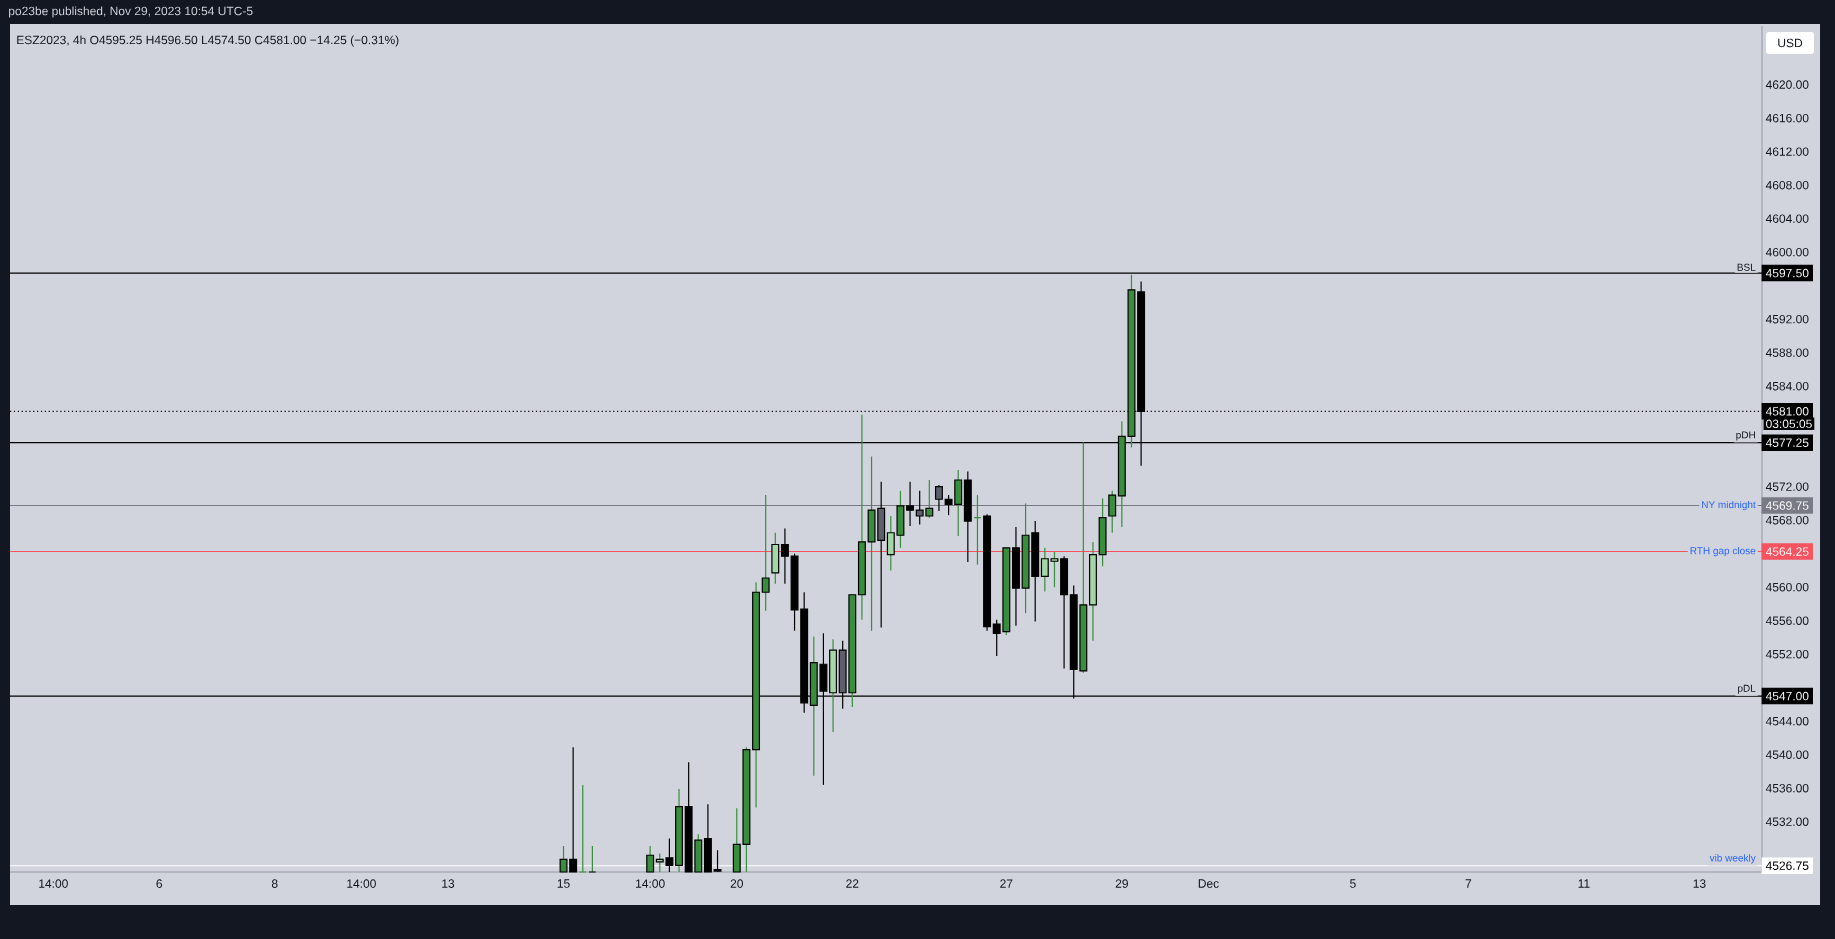 The image size is (1835, 939). What do you see at coordinates (563, 883) in the screenshot?
I see `x-tick-label: 15` at bounding box center [563, 883].